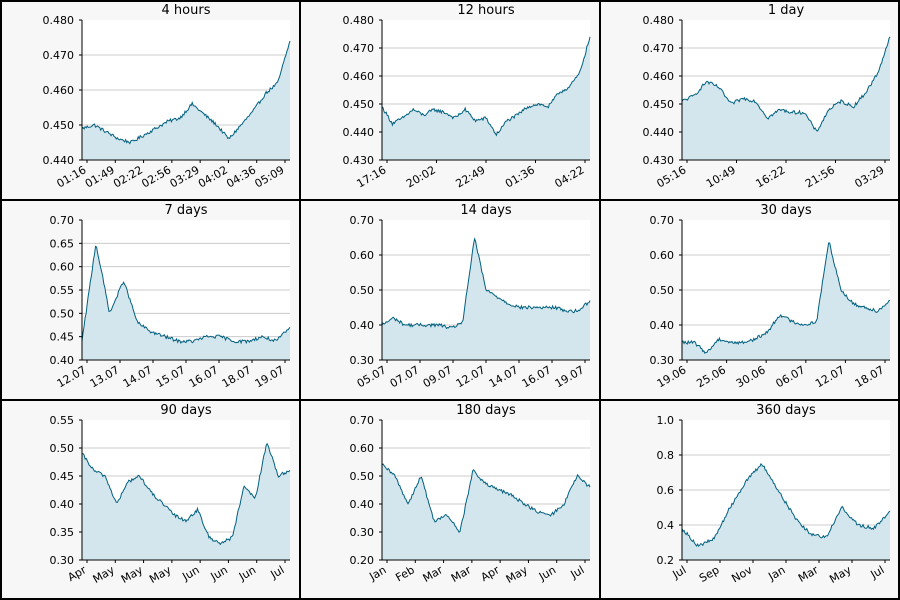 The image size is (900, 600). I want to click on x-tick-label: 02:56, so click(156, 176).